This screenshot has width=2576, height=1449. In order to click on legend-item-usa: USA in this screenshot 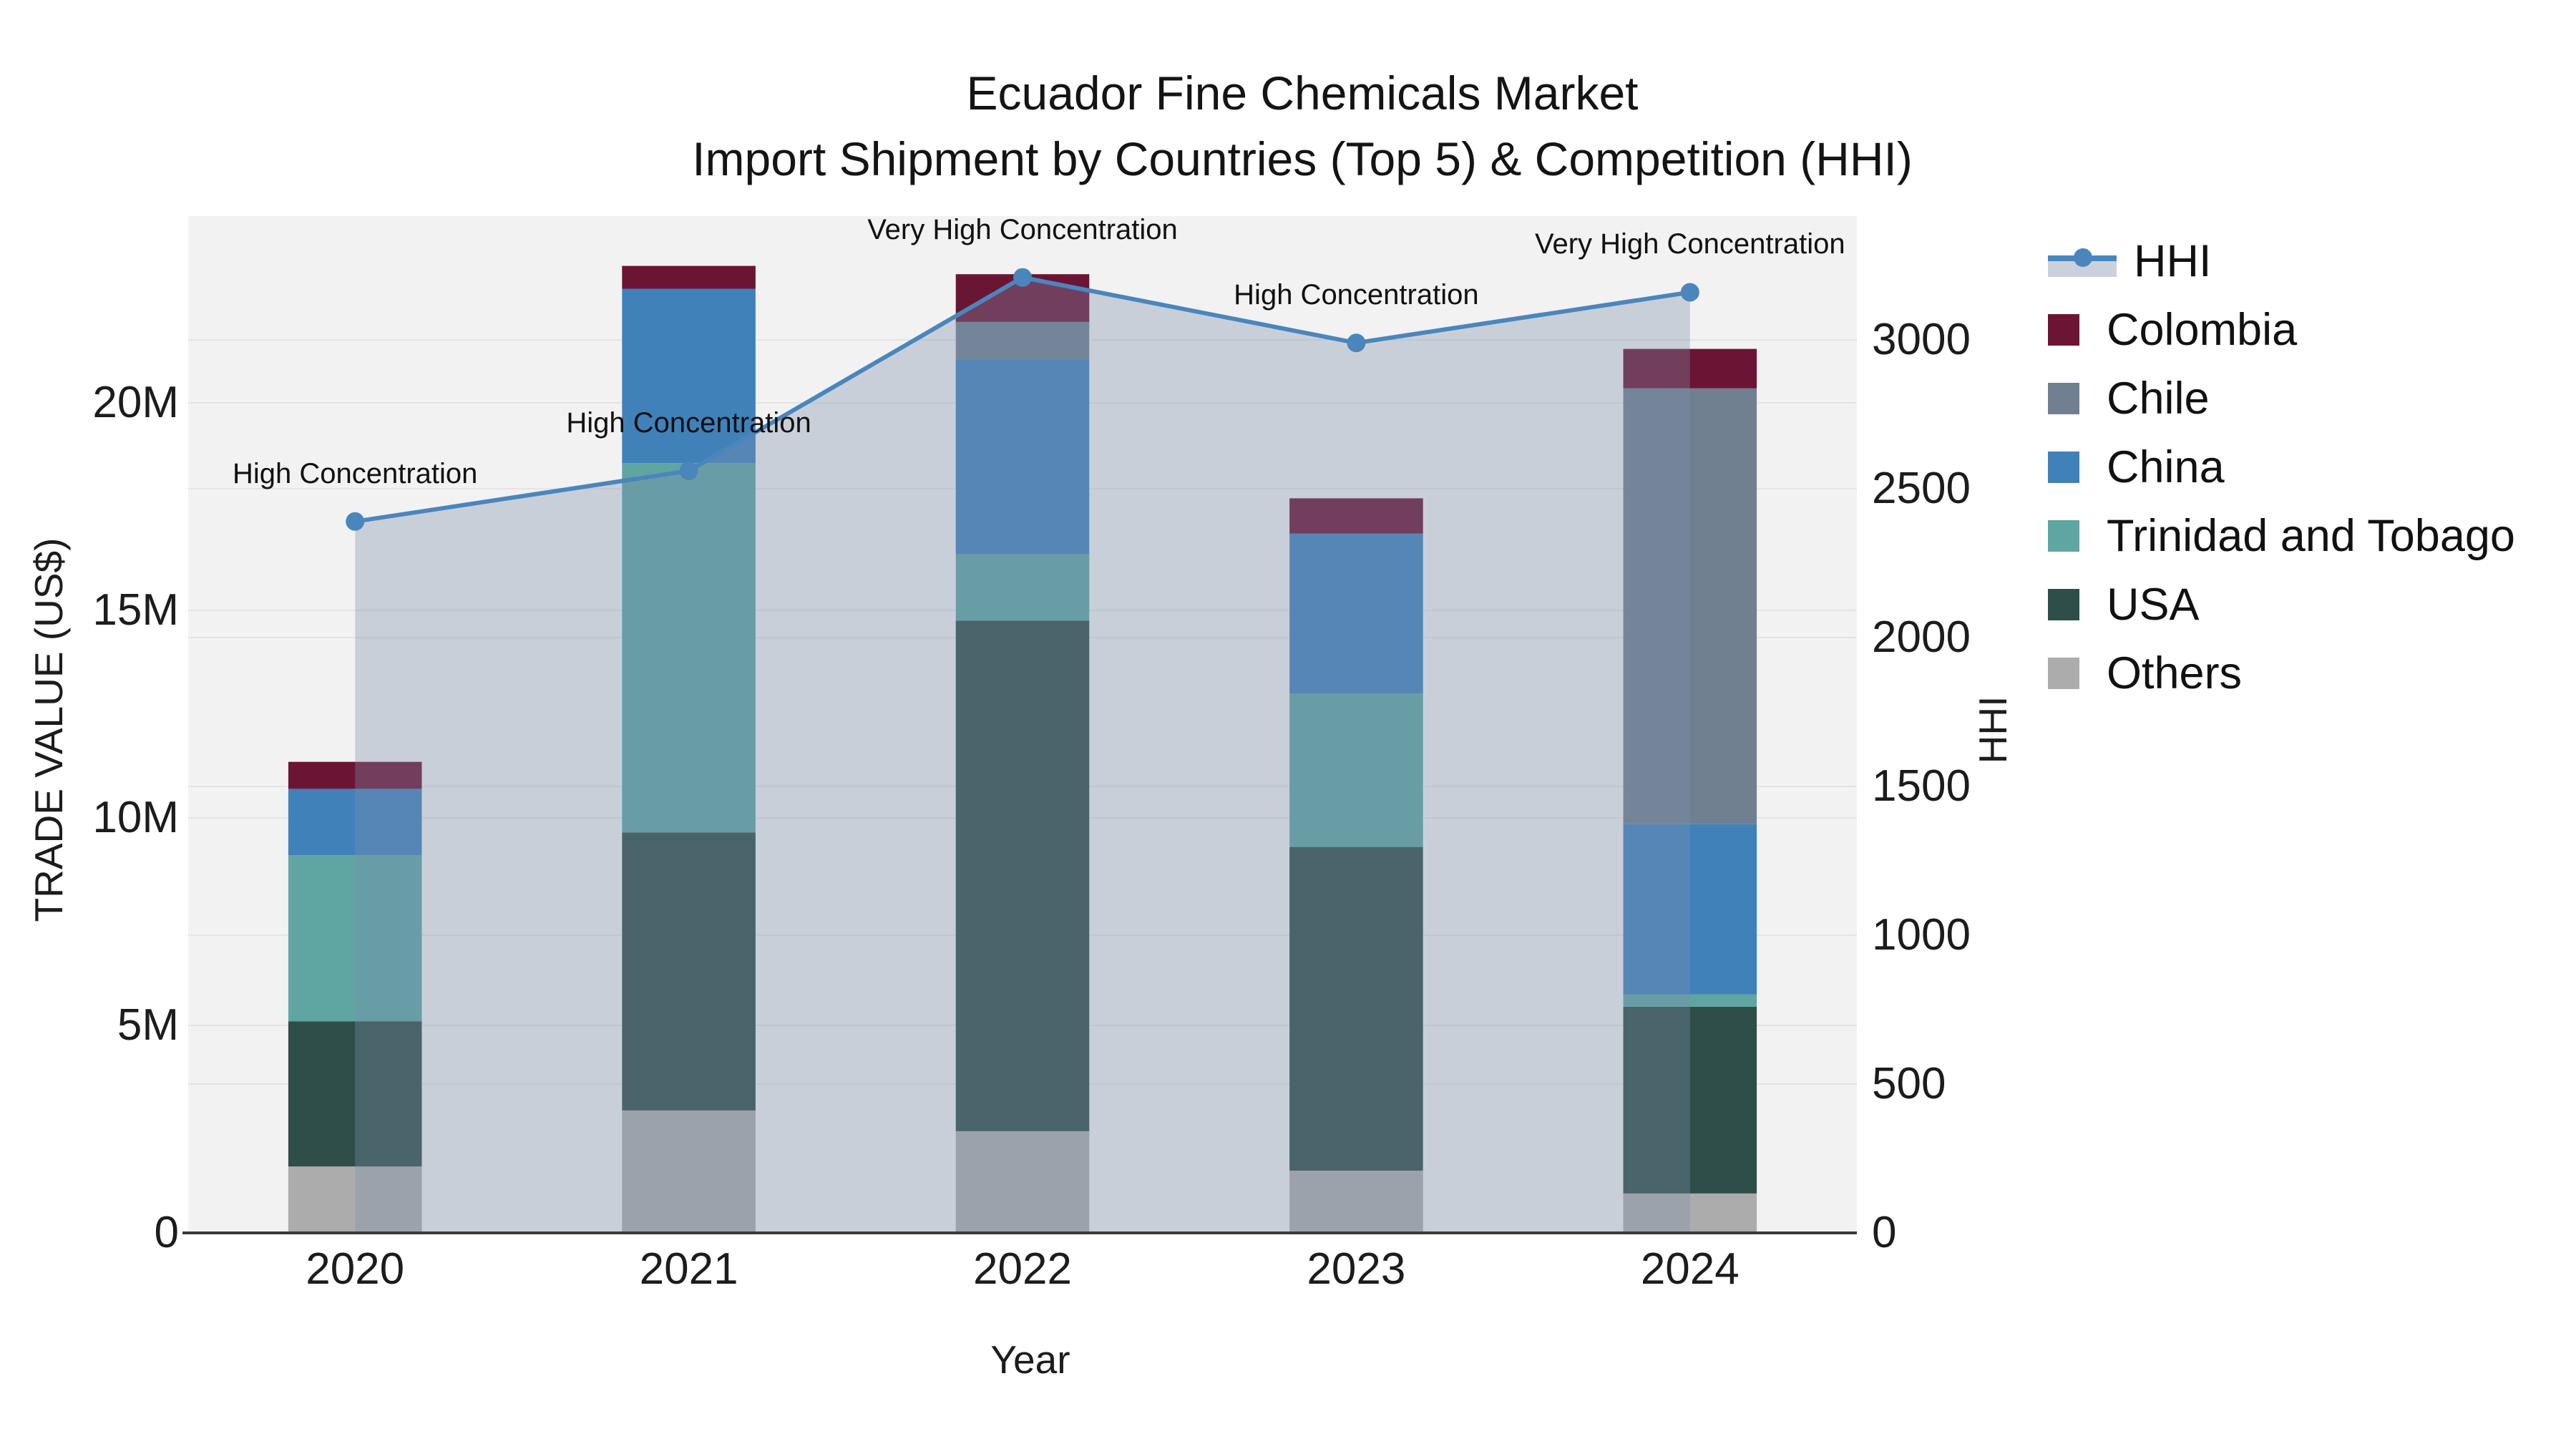, I will do `click(2124, 605)`.